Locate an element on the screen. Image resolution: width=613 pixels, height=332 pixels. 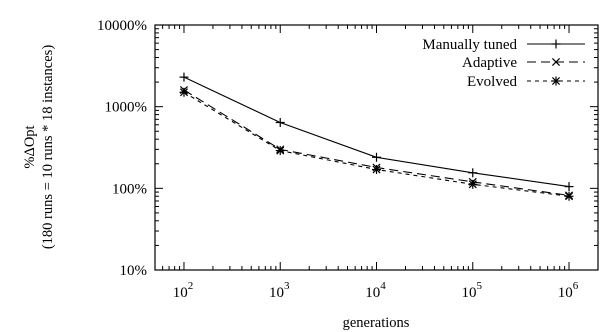
legend-label-1: Adaptive is located at coordinates (489, 63).